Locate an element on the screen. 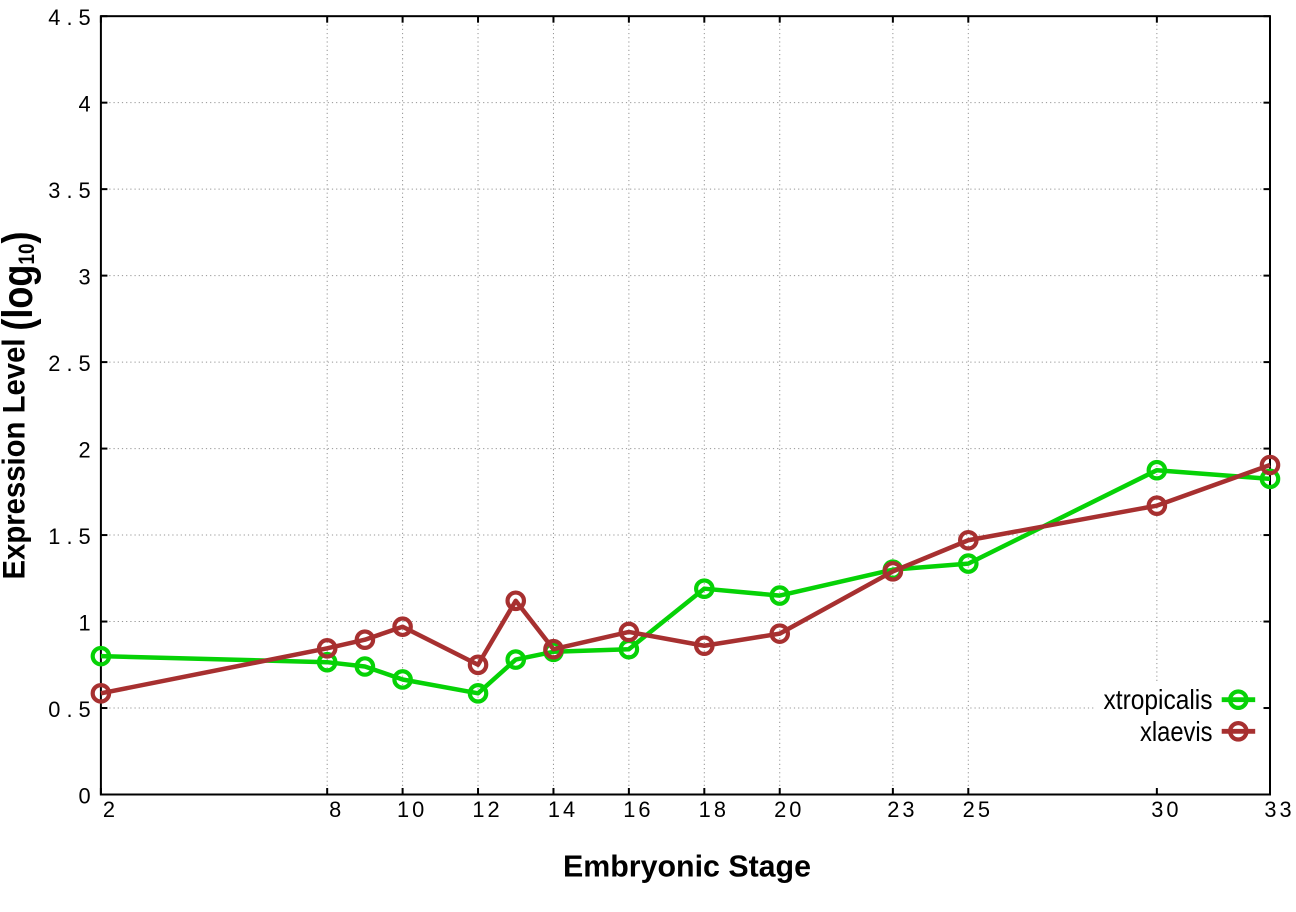 Image resolution: width=1296 pixels, height=912 pixels. svg-text: Embryonic Stage is located at coordinates (687, 866).